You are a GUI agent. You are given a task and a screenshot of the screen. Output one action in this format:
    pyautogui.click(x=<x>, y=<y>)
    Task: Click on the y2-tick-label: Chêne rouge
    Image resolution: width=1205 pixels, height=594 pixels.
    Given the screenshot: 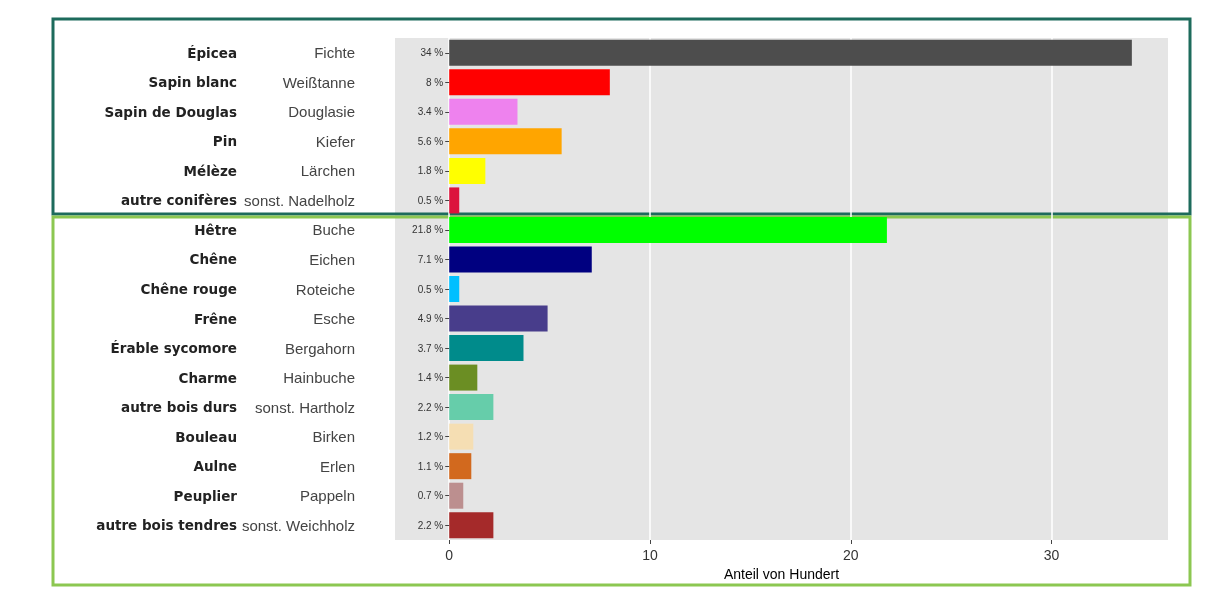 What is the action you would take?
    pyautogui.click(x=188, y=289)
    